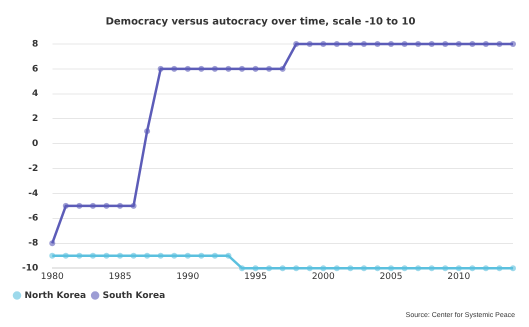  I want to click on chart-title: Democracy versus autocracy over time, scale -10 to 10, so click(261, 22).